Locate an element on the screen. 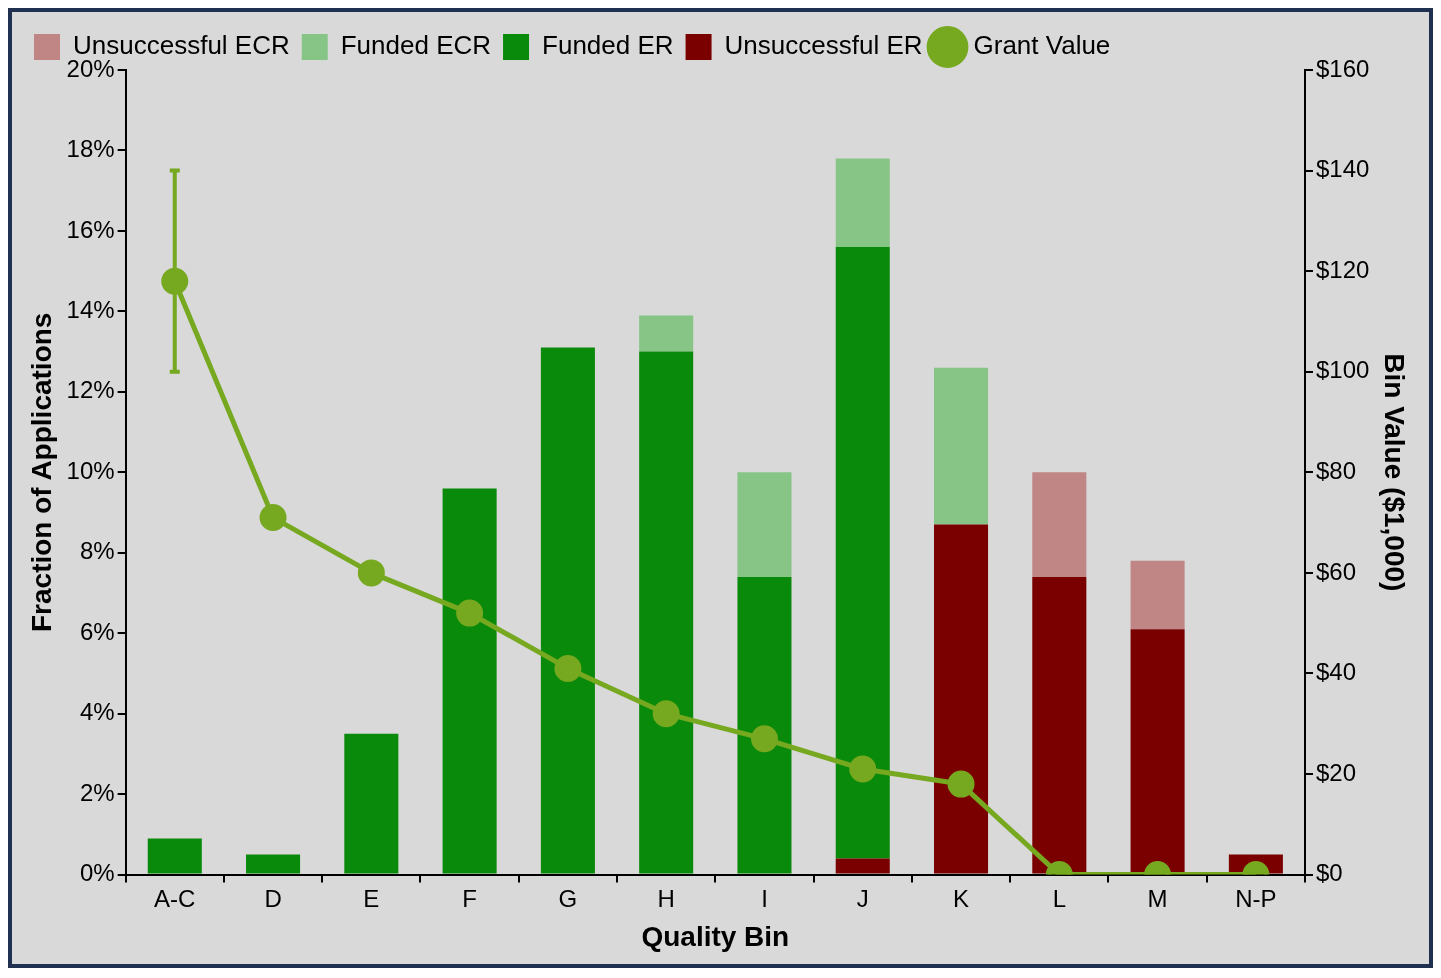 The width and height of the screenshot is (1441, 978). y-tick-label: 0% is located at coordinates (97, 873).